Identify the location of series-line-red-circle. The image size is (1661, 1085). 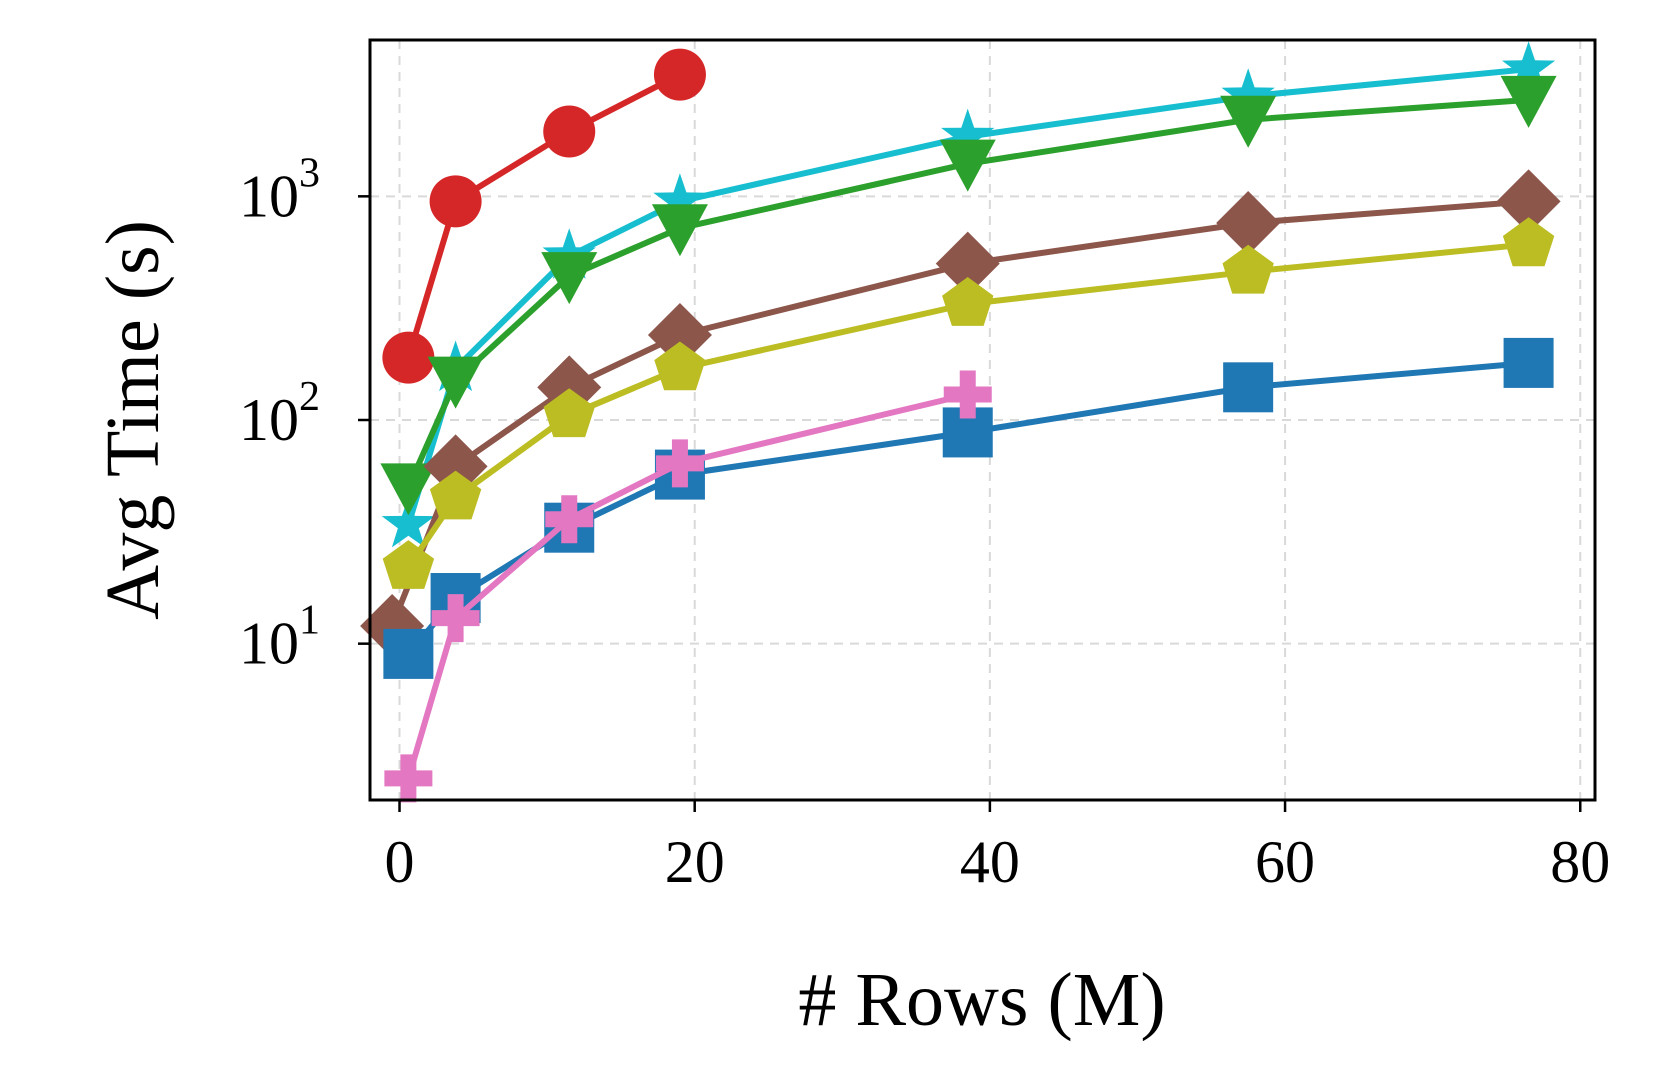
(544, 216).